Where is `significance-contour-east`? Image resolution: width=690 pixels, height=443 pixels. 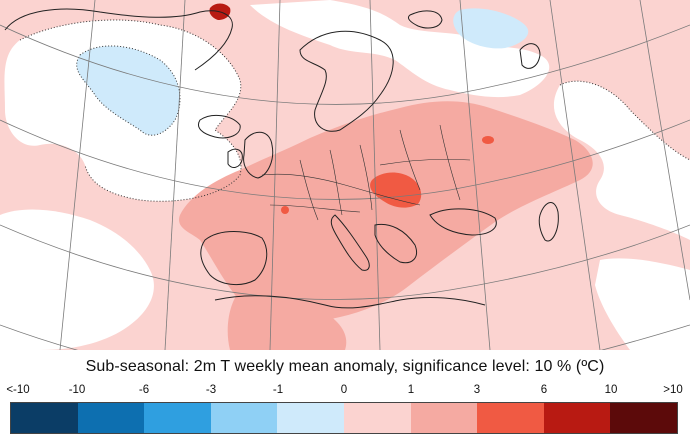 significance-contour-east is located at coordinates (624, 120).